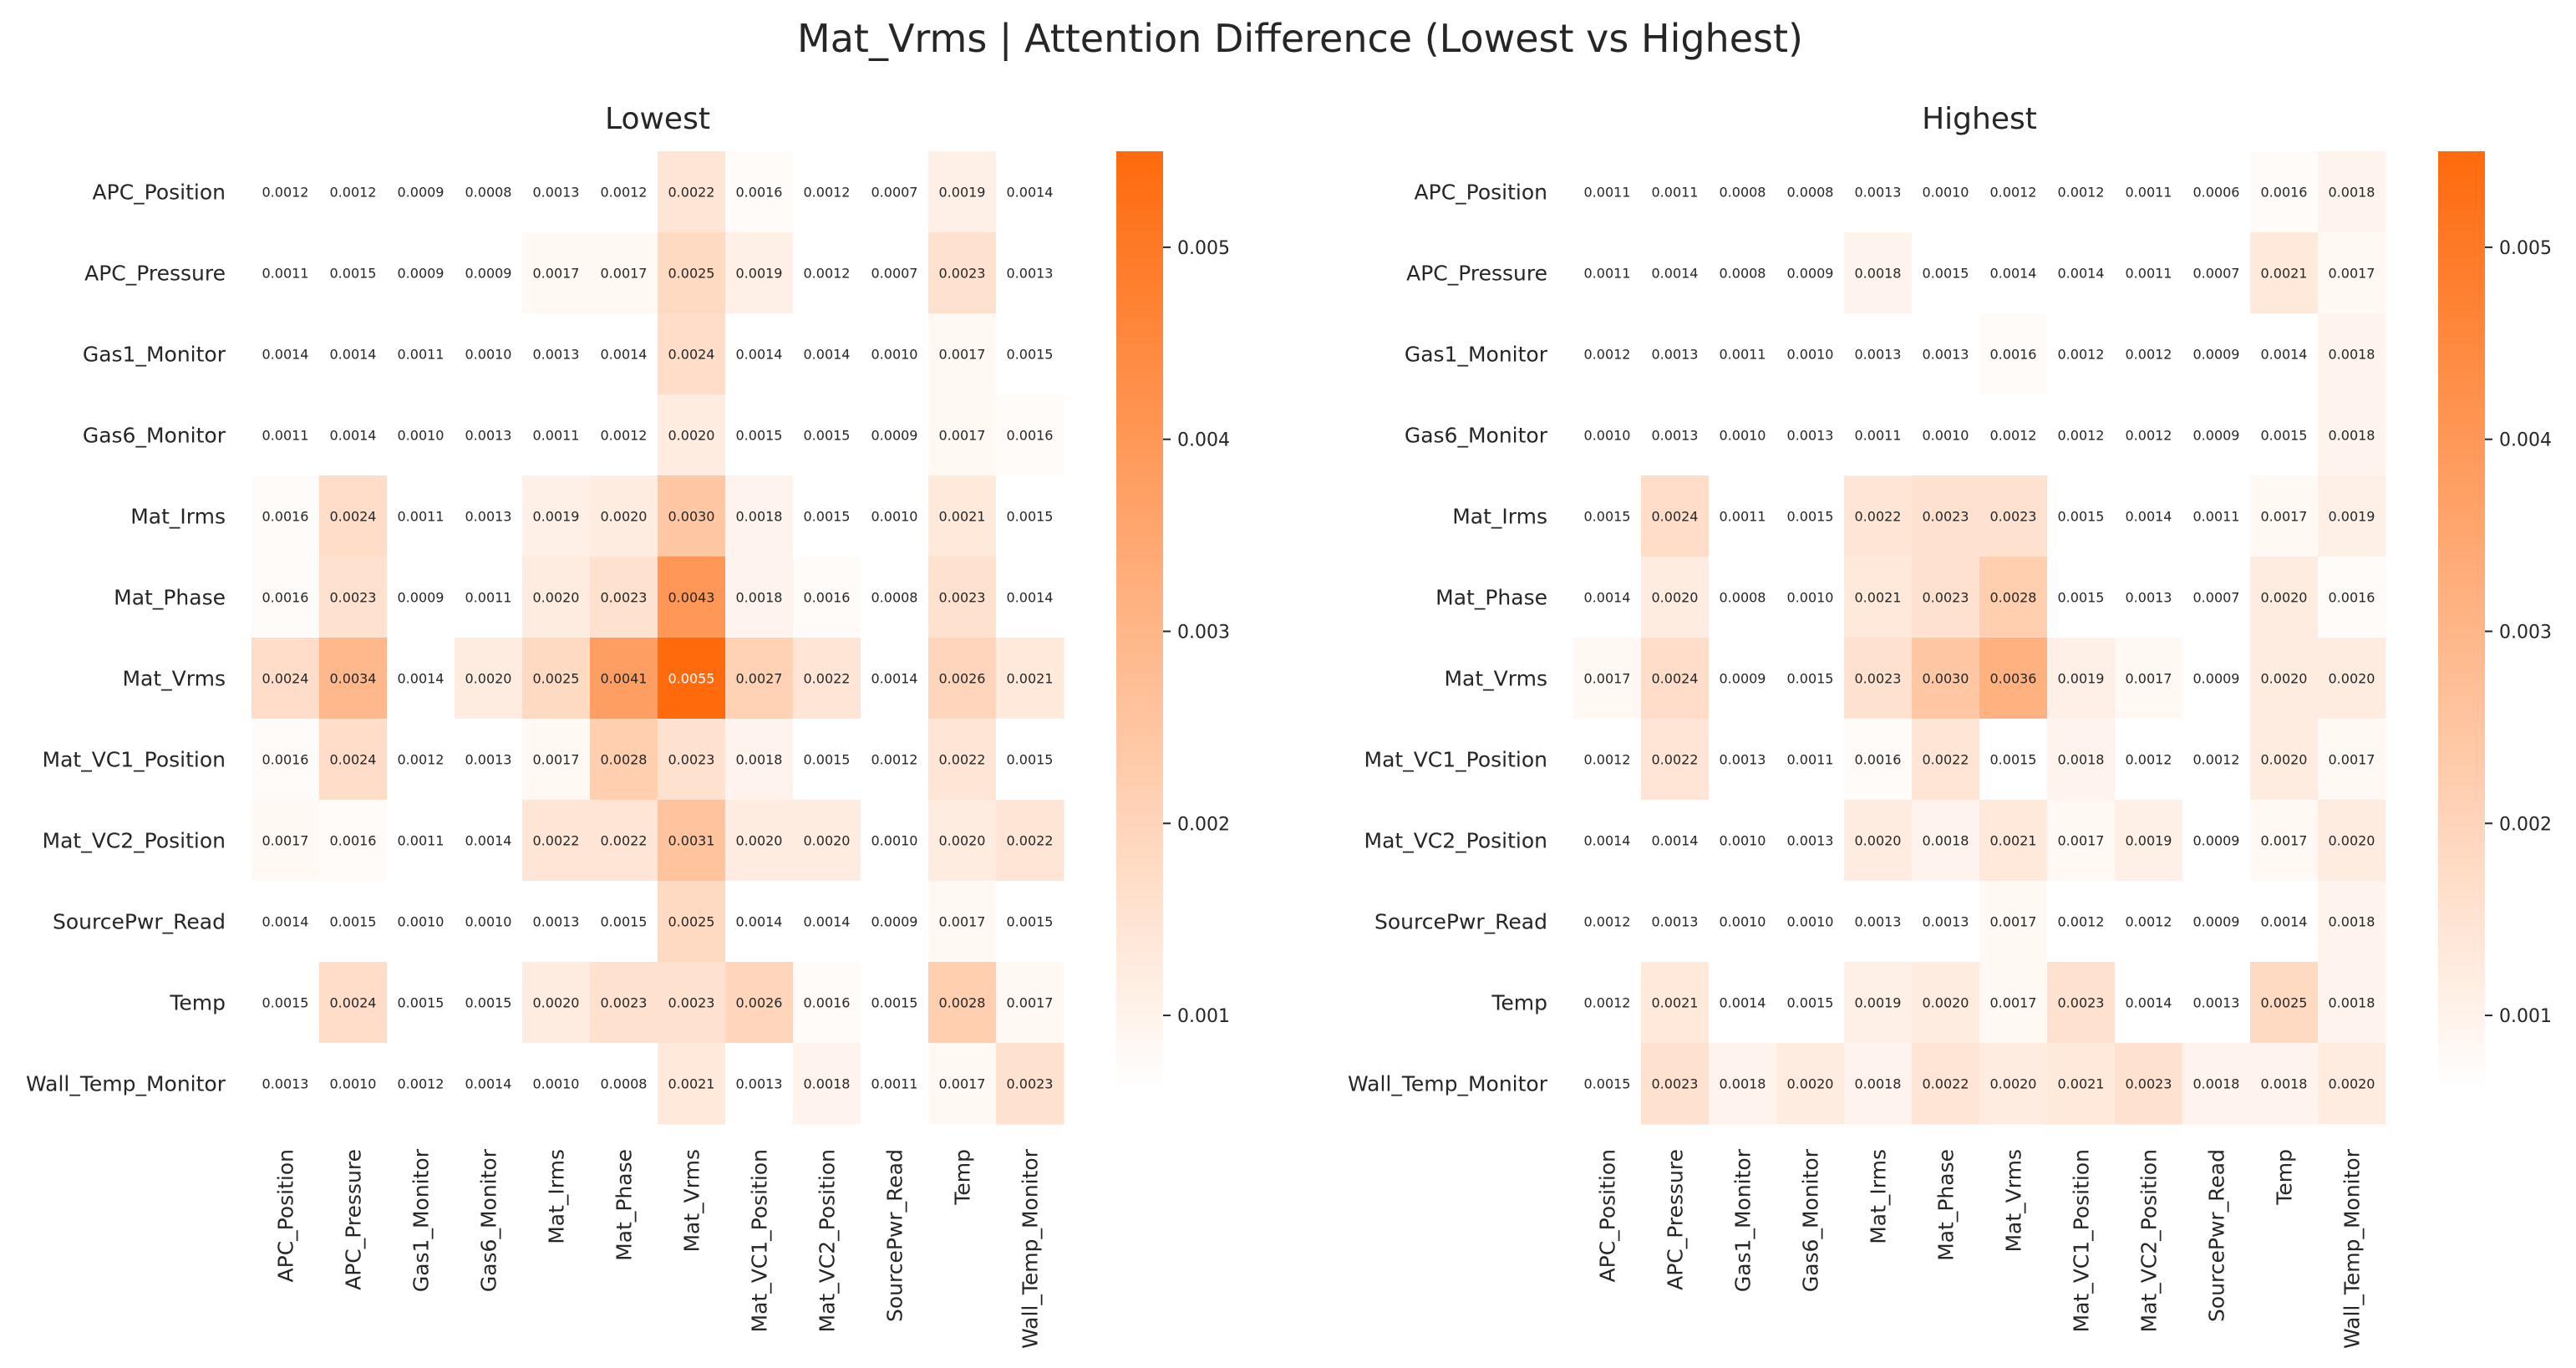 This screenshot has height=1368, width=2576. What do you see at coordinates (759, 679) in the screenshot?
I see `cell-value-label: 0.0027` at bounding box center [759, 679].